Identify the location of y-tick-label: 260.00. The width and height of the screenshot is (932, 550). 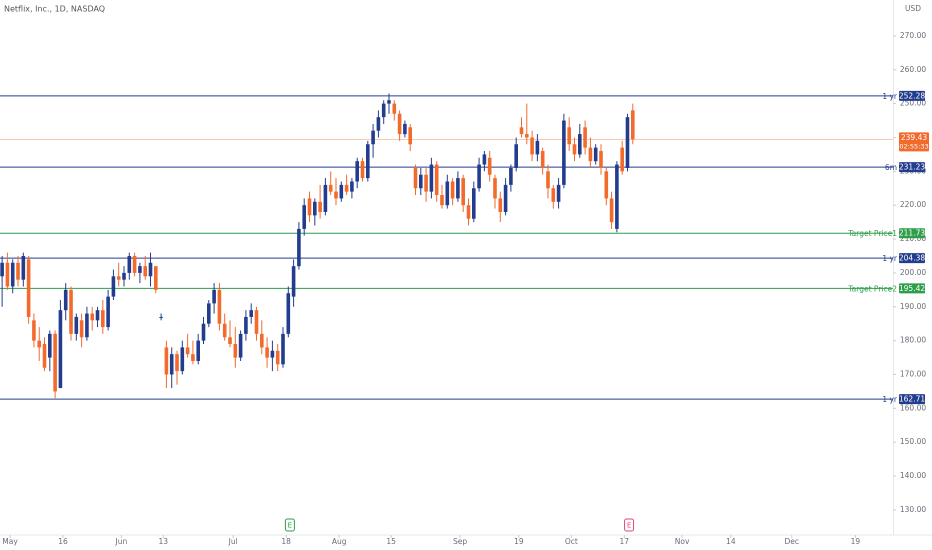
(913, 69).